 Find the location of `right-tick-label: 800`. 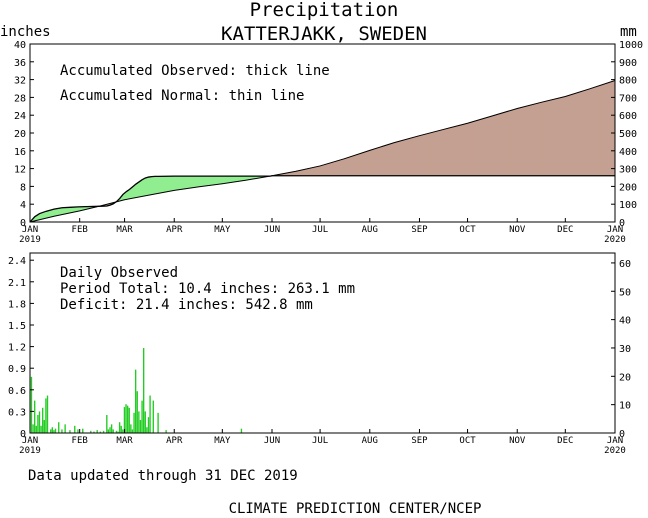

right-tick-label: 800 is located at coordinates (628, 81).